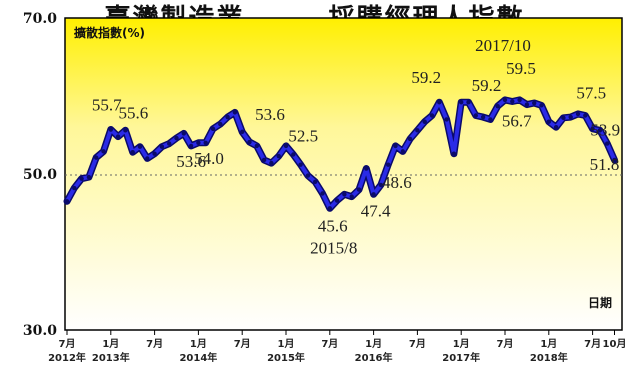  Describe the element at coordinates (333, 247) in the screenshot. I see `data-label: 2015/8` at that location.